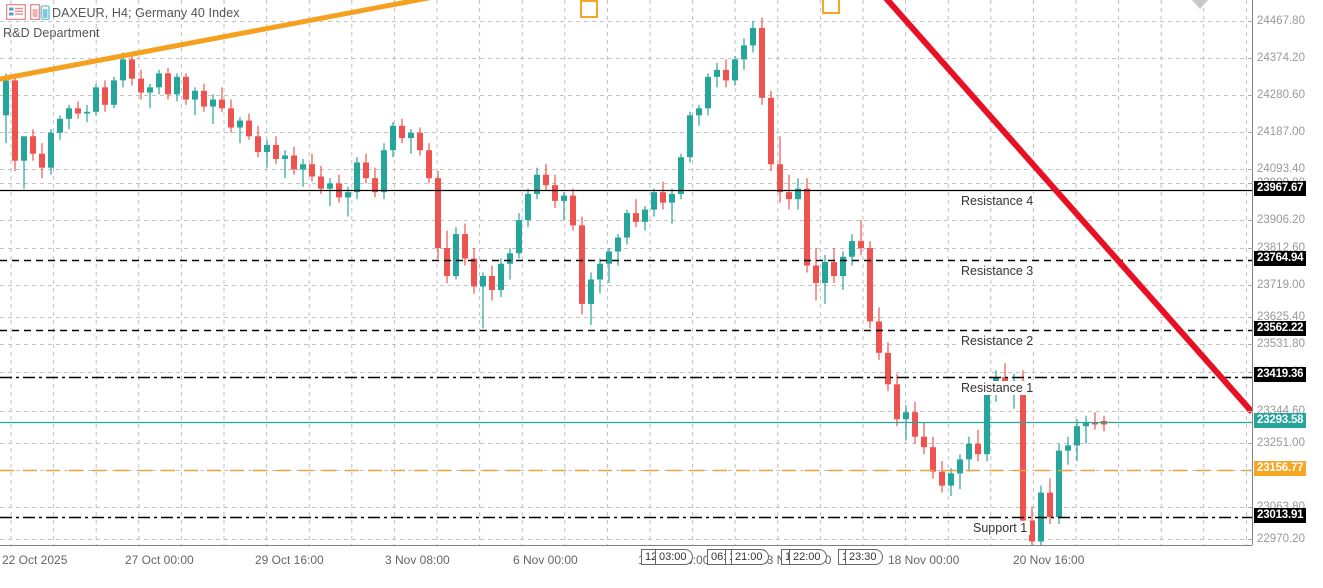  Describe the element at coordinates (1281, 443) in the screenshot. I see `price-tick-label: 23251.00` at that location.